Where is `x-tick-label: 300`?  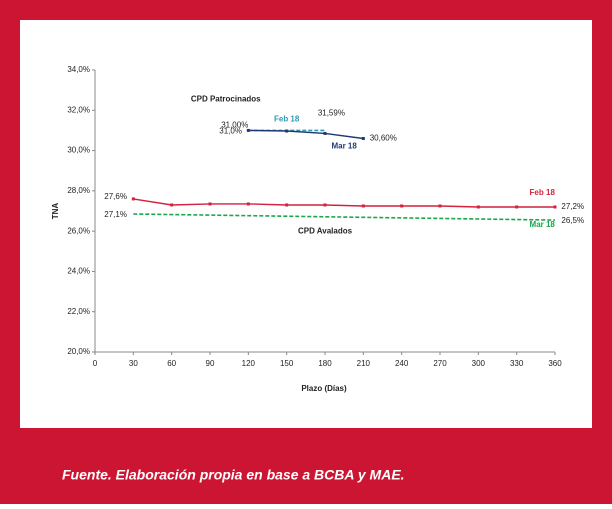 x-tick-label: 300 is located at coordinates (479, 363).